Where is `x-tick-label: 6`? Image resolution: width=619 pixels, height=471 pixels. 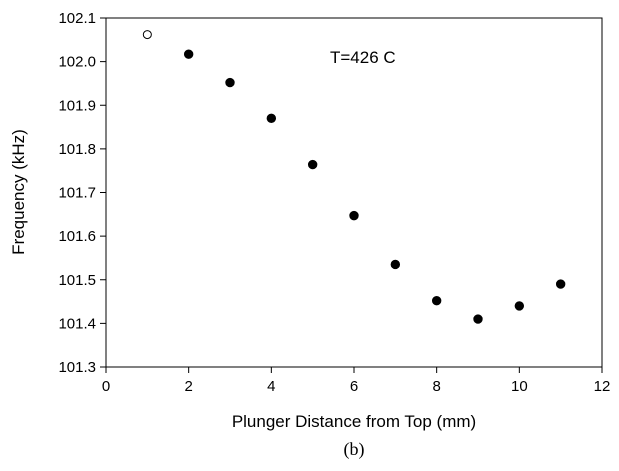 x-tick-label: 6 is located at coordinates (354, 386).